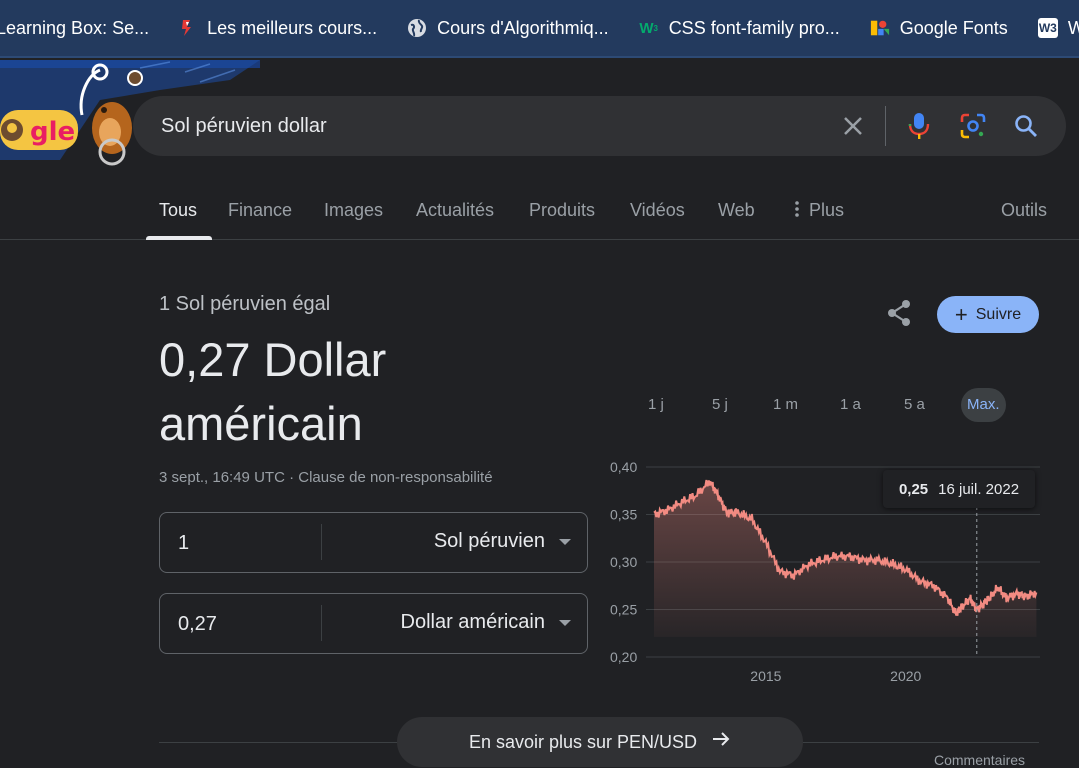 Image resolution: width=1079 pixels, height=768 pixels. I want to click on bookmark-label: World, so click(1073, 28).